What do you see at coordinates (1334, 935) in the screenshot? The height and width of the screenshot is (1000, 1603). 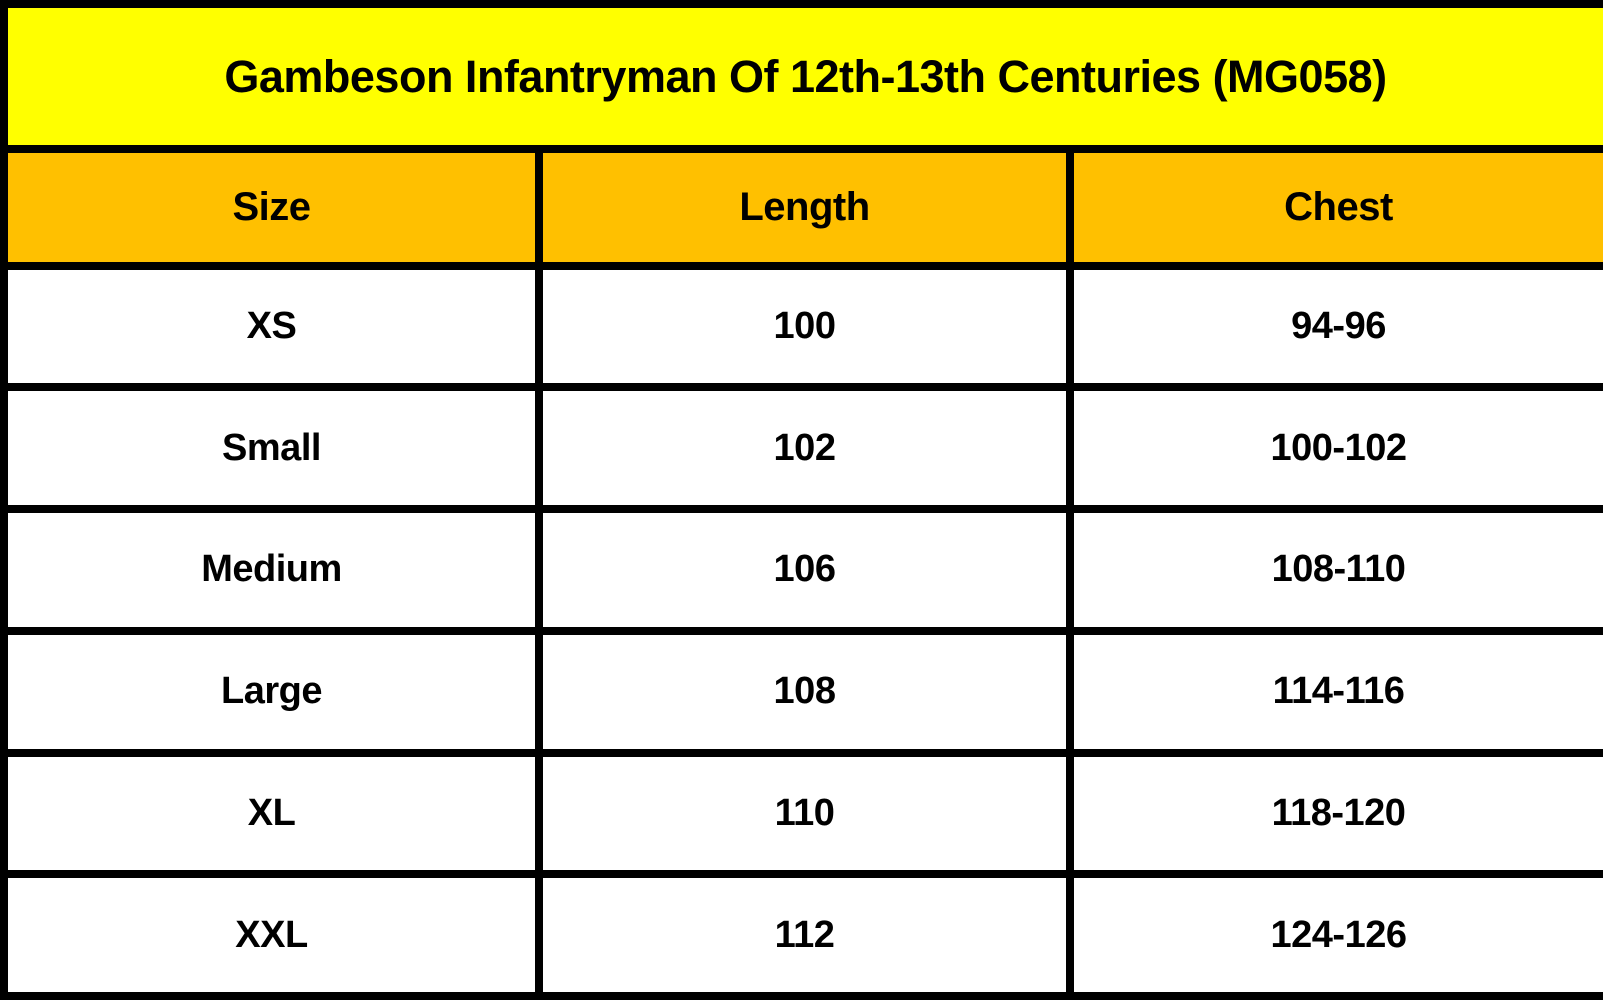 I see `chest-cell: 124-126` at bounding box center [1334, 935].